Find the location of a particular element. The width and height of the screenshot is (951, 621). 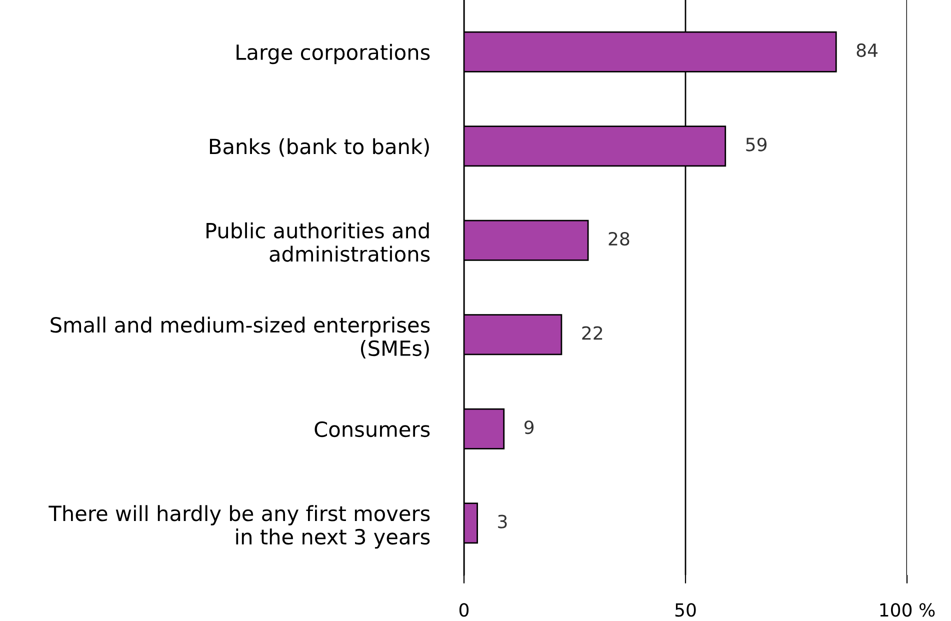

data-label: 84 is located at coordinates (867, 50).